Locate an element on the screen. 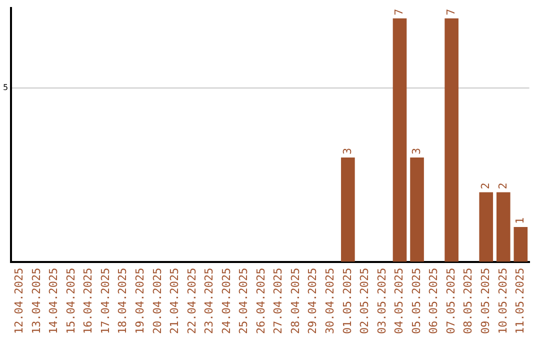 The height and width of the screenshot is (340, 540). x-tick-label: 02.05.2025 is located at coordinates (365, 301).